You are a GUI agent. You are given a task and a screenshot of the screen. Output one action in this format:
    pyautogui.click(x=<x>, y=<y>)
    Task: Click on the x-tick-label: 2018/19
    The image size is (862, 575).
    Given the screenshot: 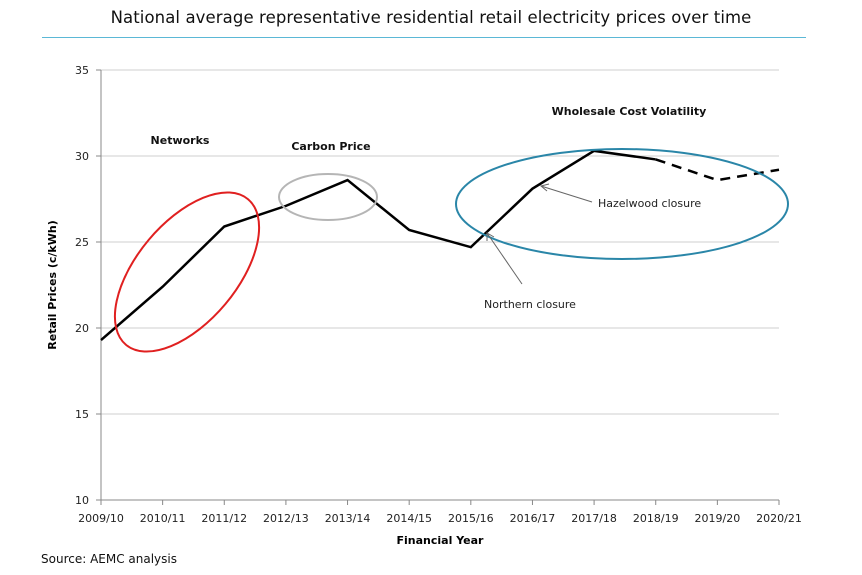 What is the action you would take?
    pyautogui.click(x=656, y=518)
    